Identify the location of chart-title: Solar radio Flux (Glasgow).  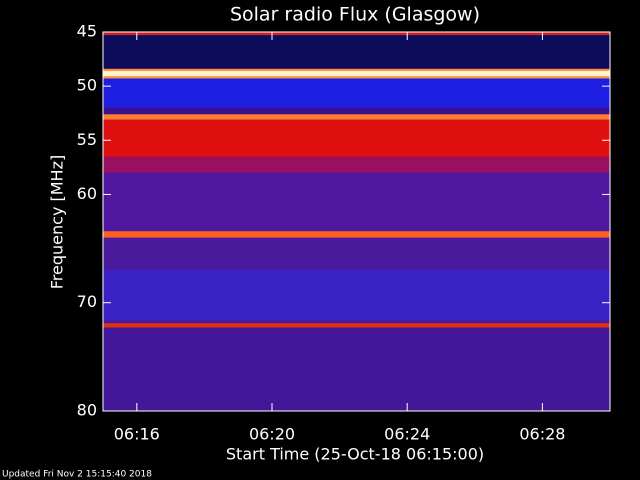
(355, 15).